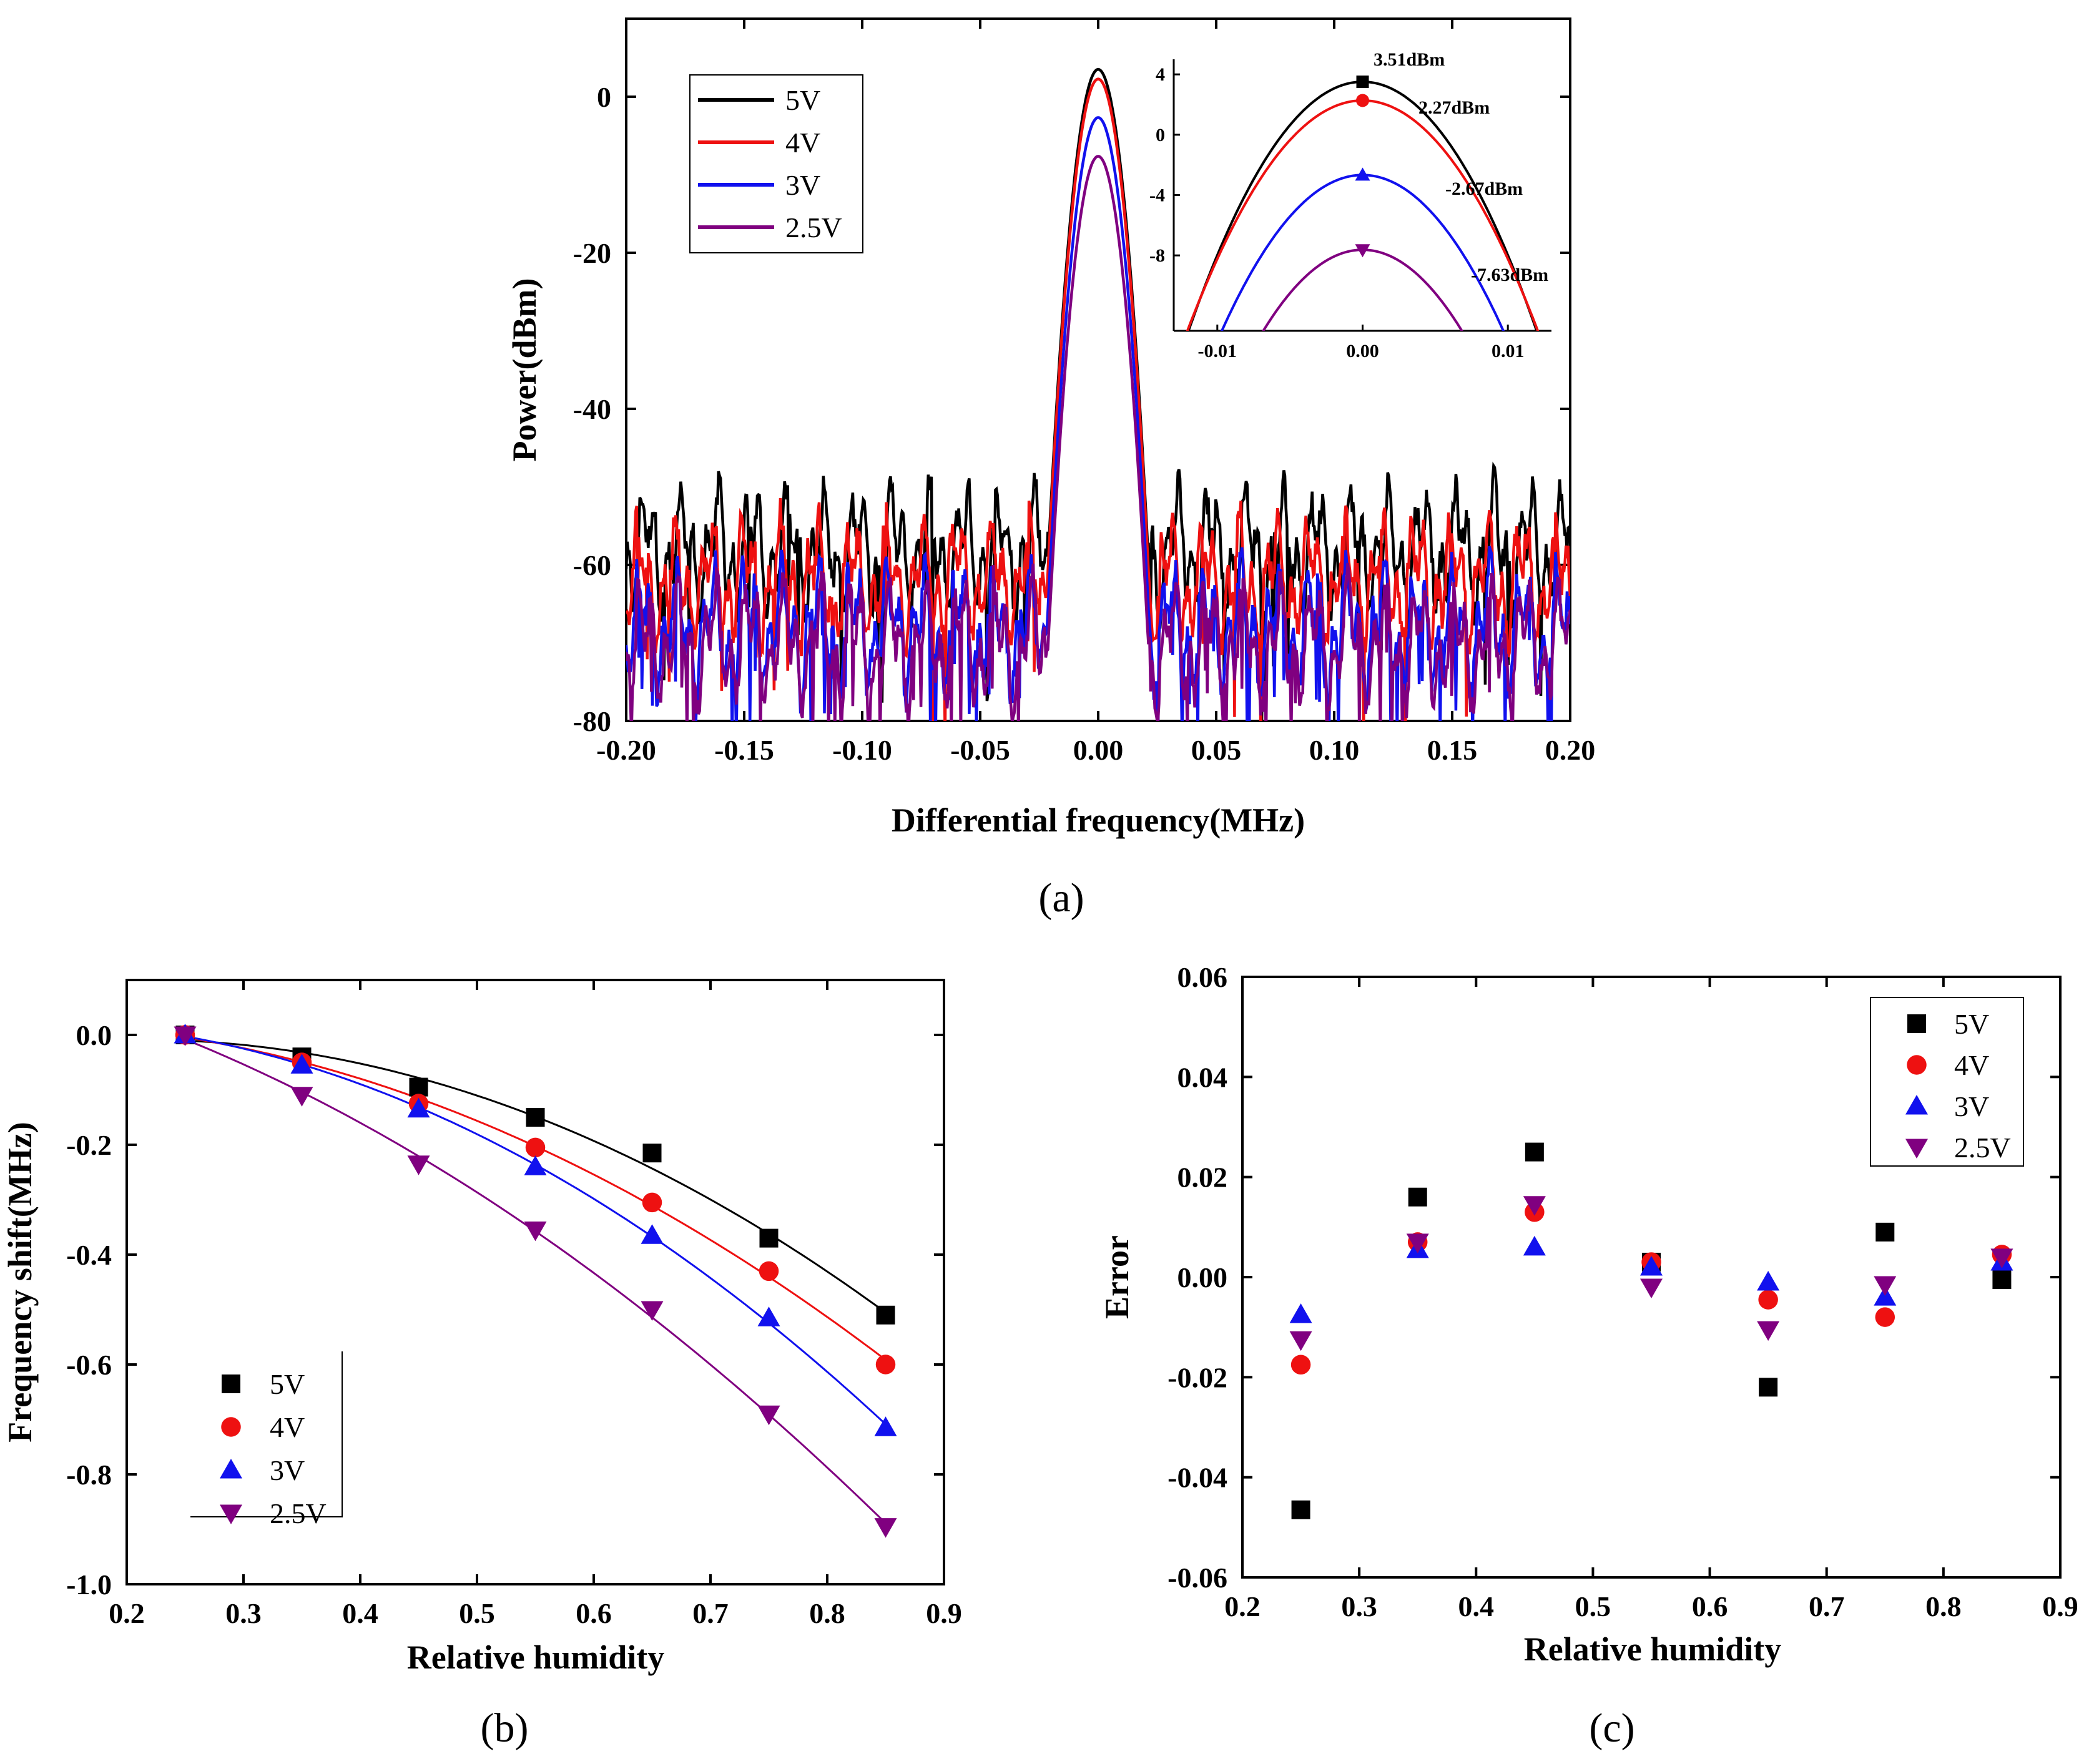 This screenshot has width=2089, height=1764. What do you see at coordinates (477, 1613) in the screenshot?
I see `x-tick-label: 0.5` at bounding box center [477, 1613].